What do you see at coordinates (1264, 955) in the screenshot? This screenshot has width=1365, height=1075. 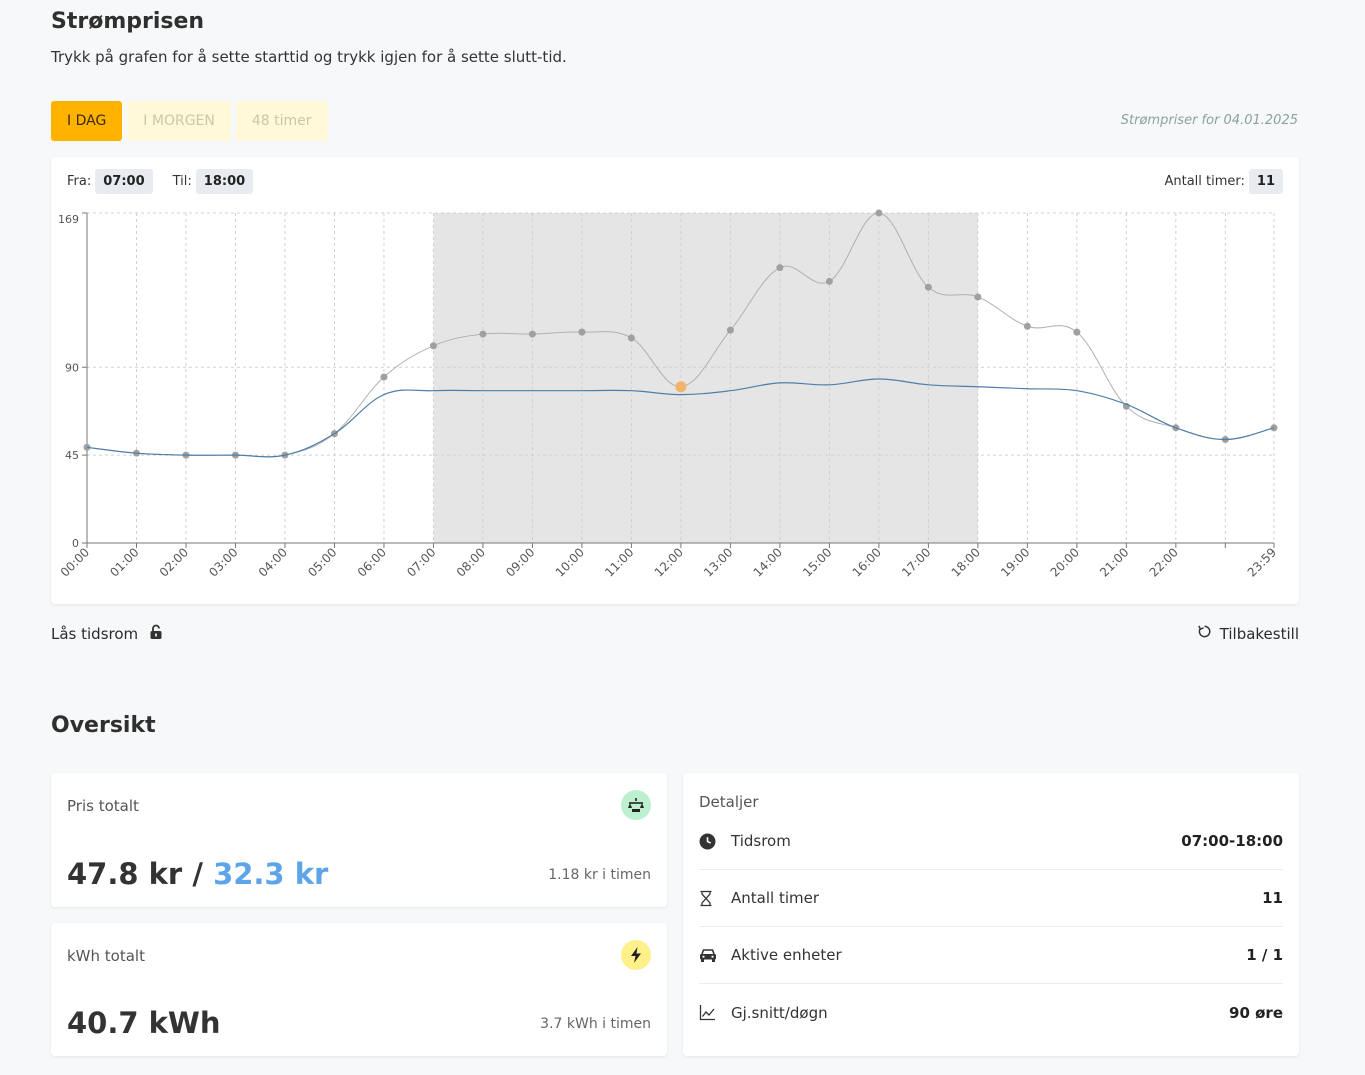 I see `detail-value: 1 / 1` at bounding box center [1264, 955].